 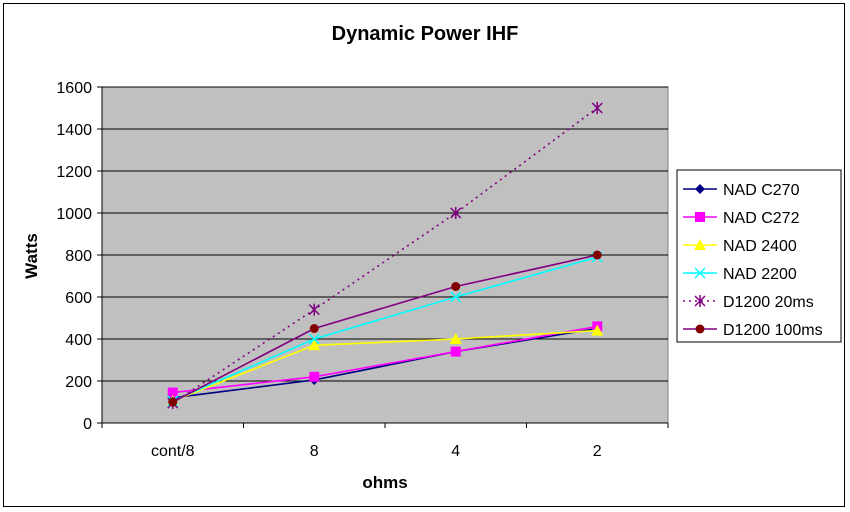 What do you see at coordinates (74, 130) in the screenshot?
I see `y-tick-label: 1400` at bounding box center [74, 130].